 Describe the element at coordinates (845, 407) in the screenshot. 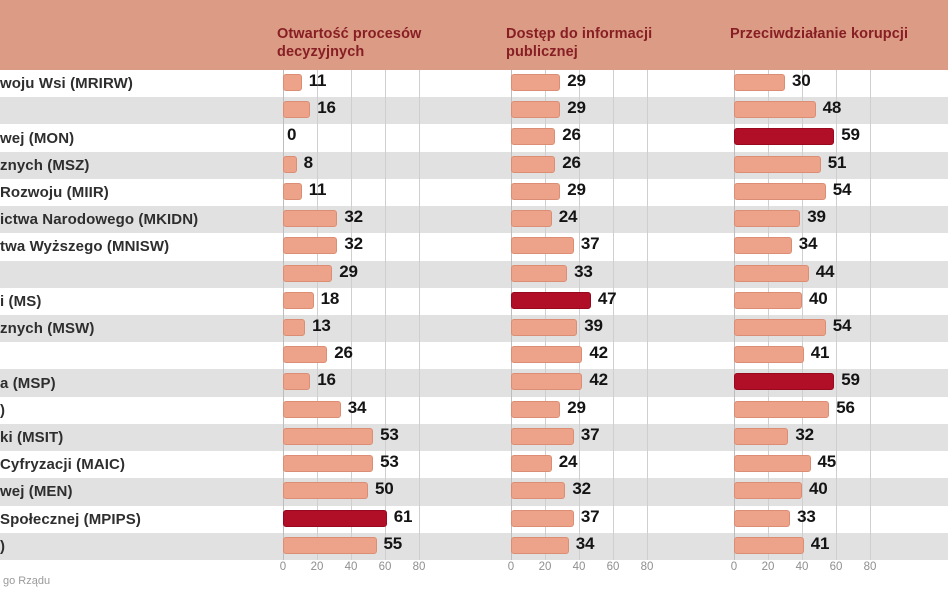

I see `value-label: 56` at that location.